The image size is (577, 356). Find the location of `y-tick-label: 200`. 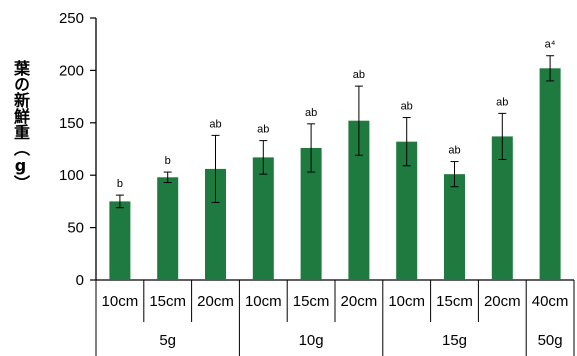

y-tick-label: 200 is located at coordinates (71, 70).